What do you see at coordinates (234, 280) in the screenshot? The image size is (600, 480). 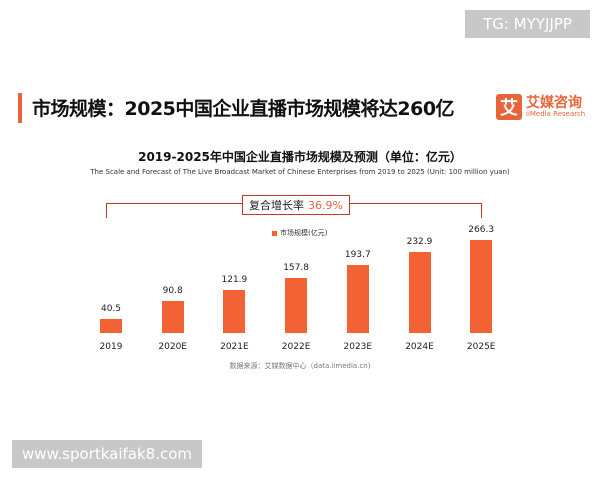 I see `value-label: 121.9` at bounding box center [234, 280].